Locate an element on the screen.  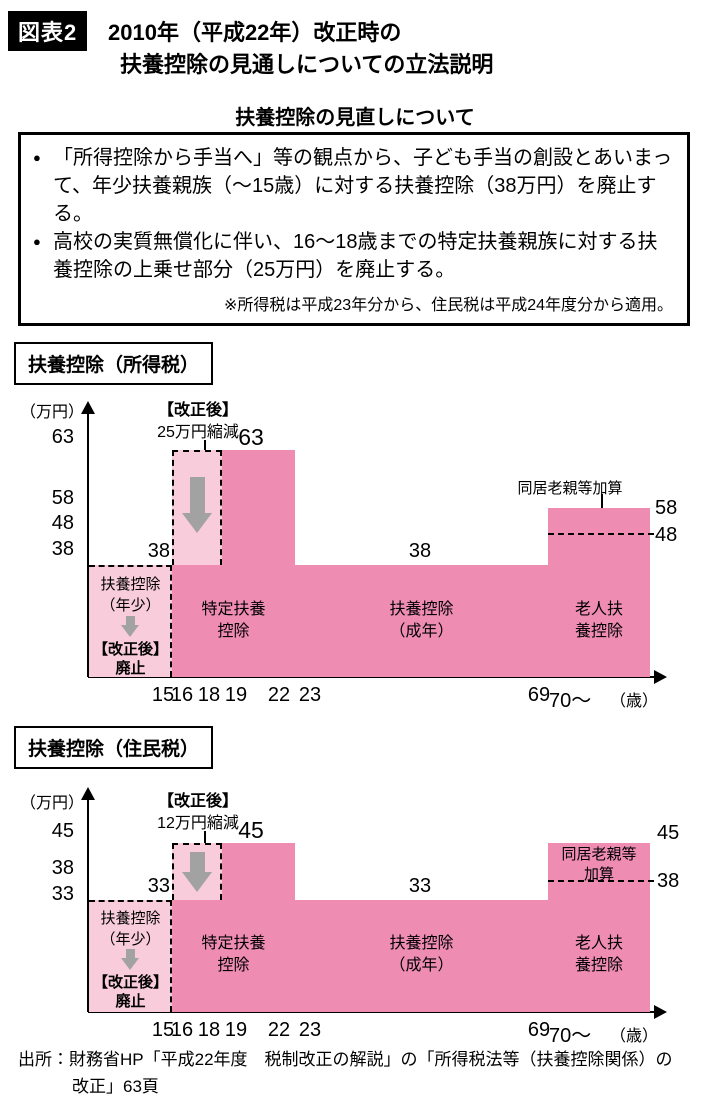
chart1-elderly-pointer-line is located at coordinates (602, 501).